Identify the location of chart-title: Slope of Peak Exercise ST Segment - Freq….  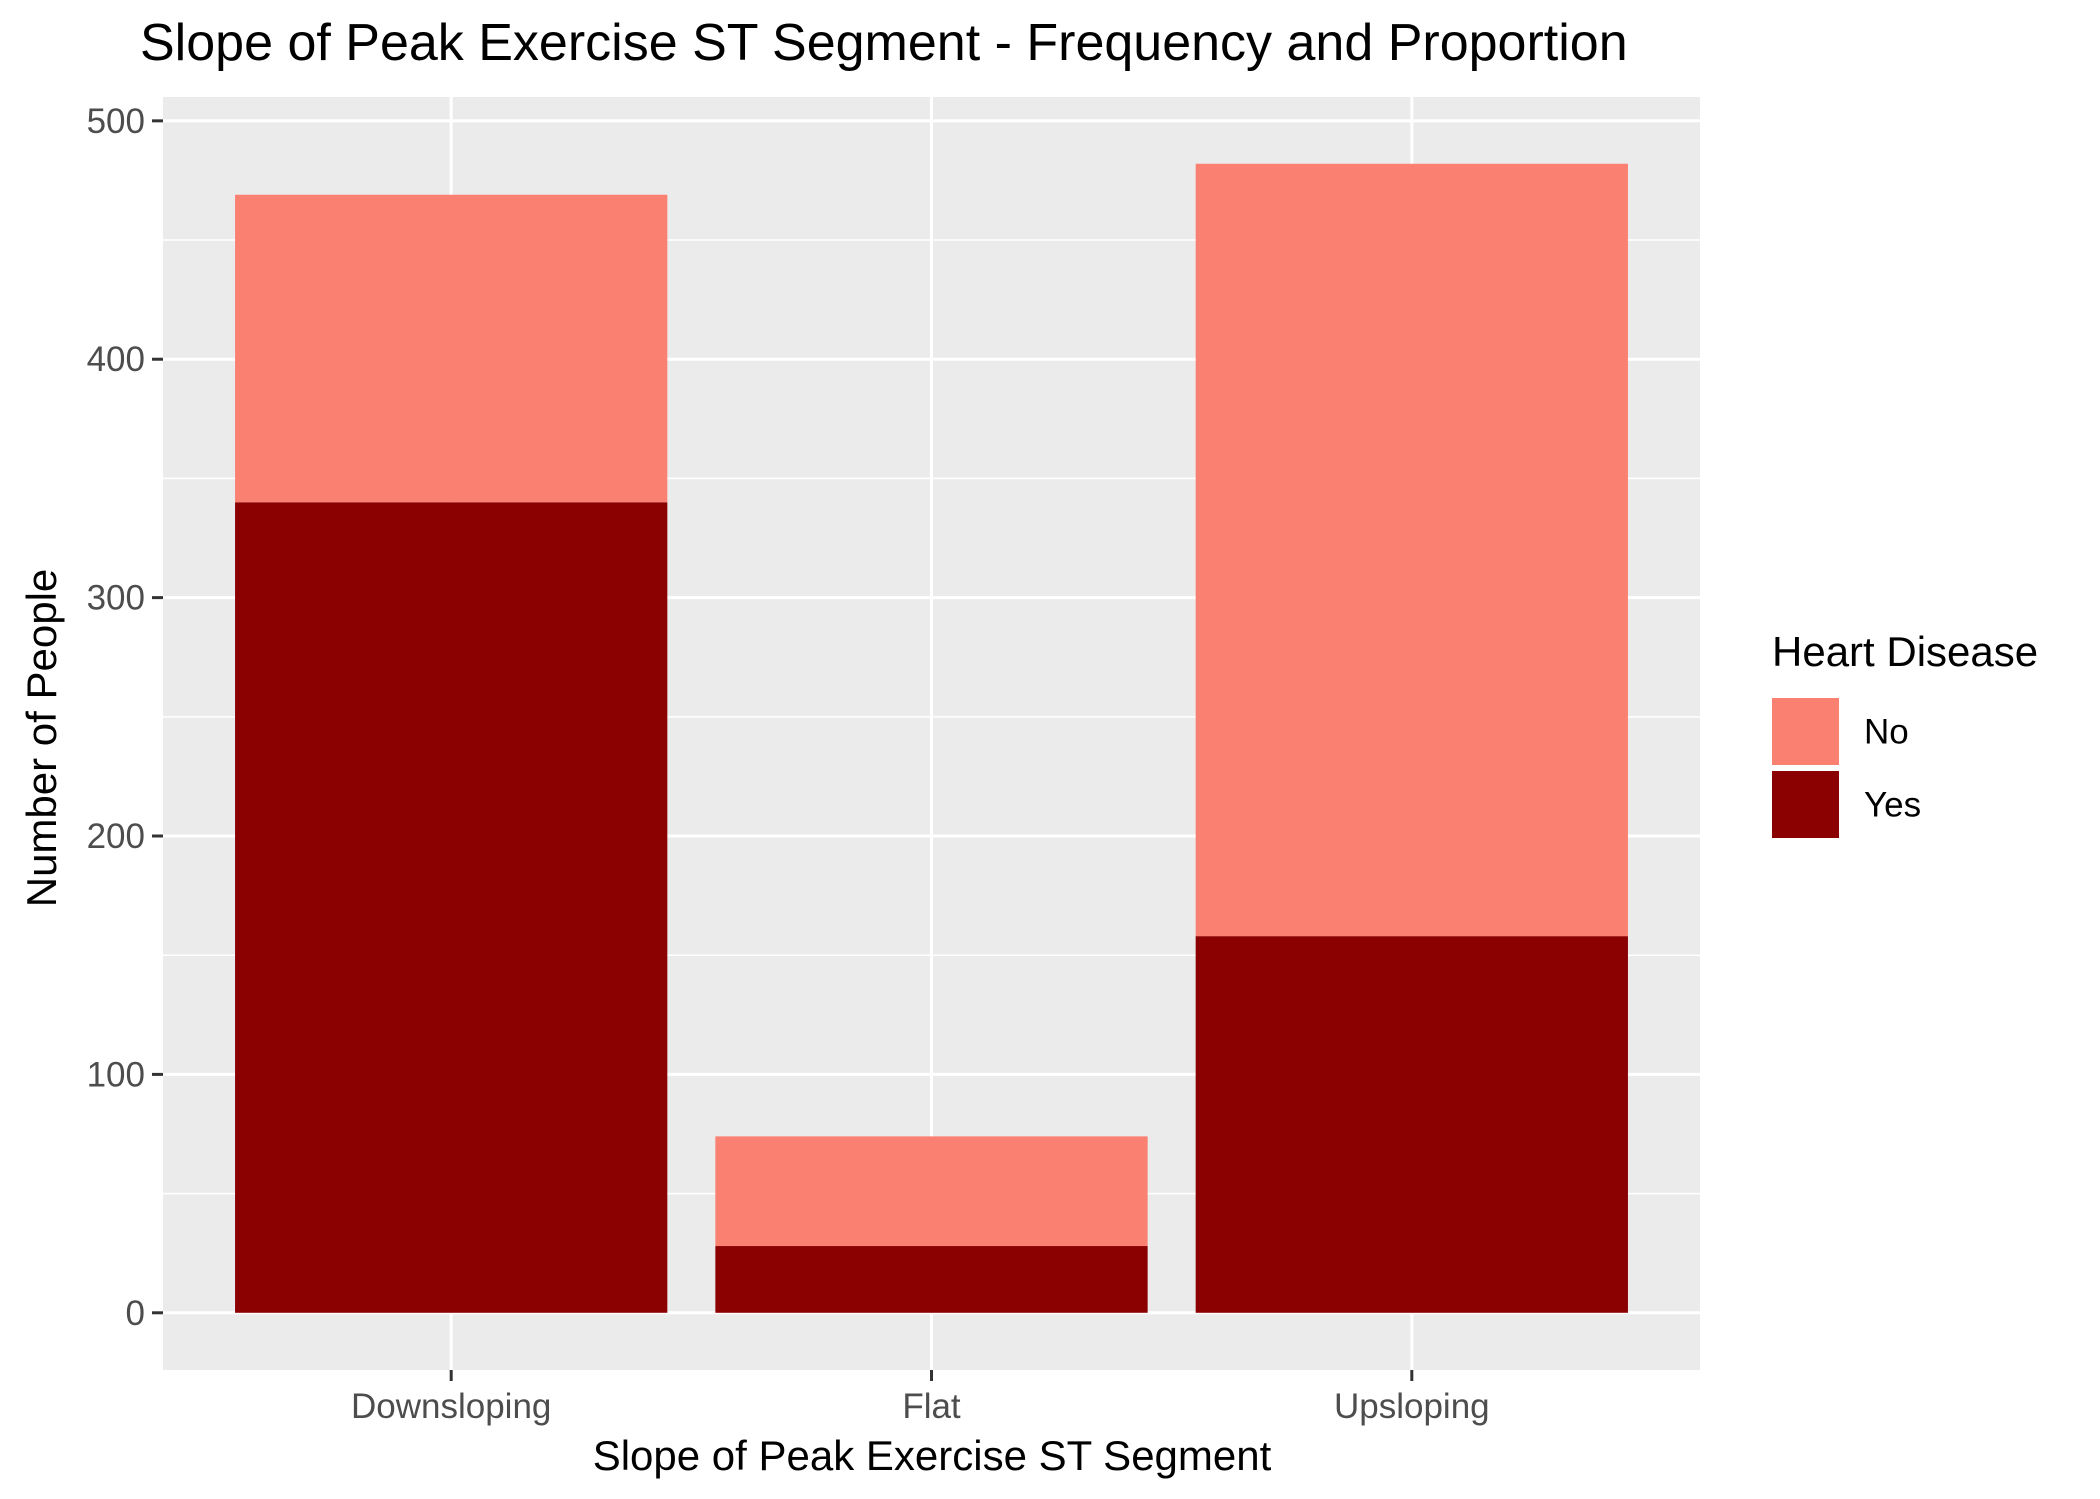
(884, 43).